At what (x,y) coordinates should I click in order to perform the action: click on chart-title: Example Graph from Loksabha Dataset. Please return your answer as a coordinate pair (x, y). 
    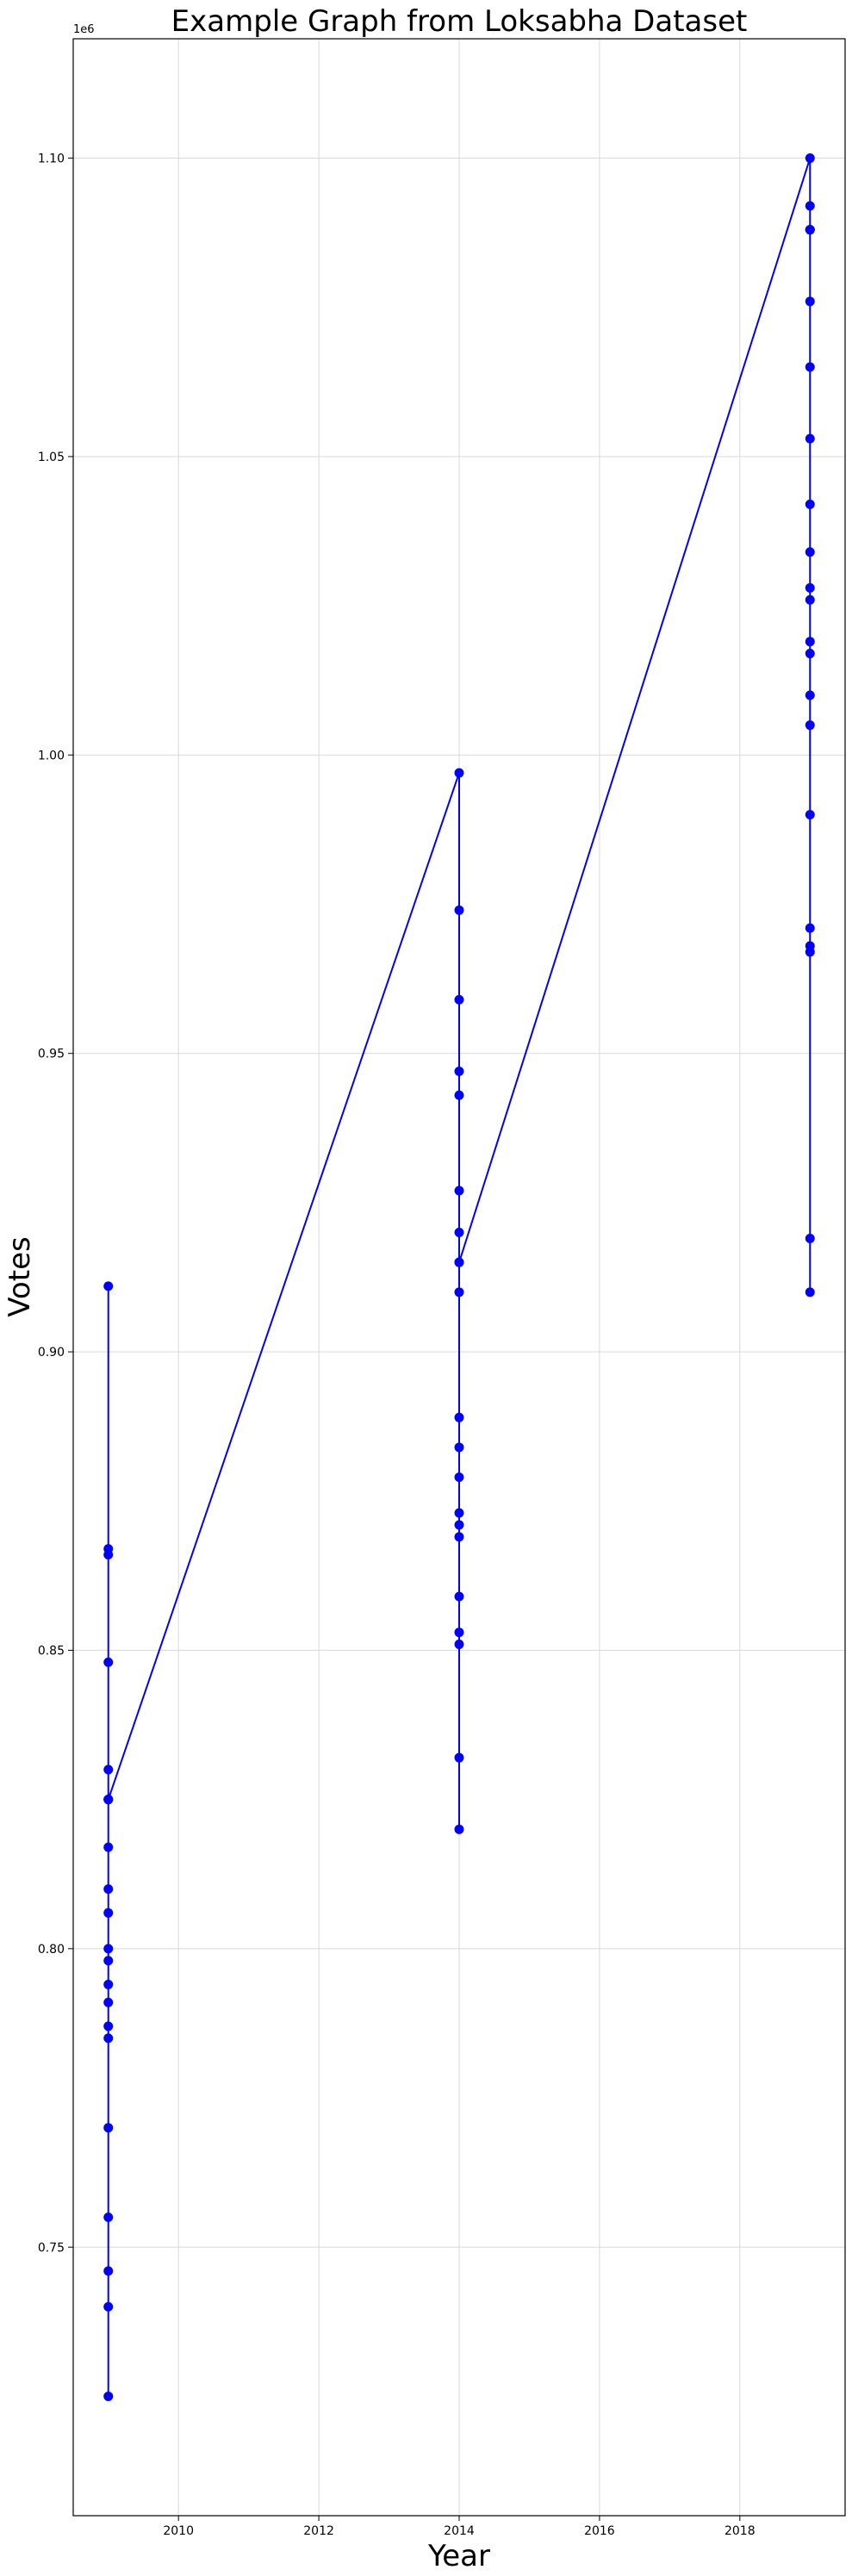
    Looking at the image, I should click on (460, 22).